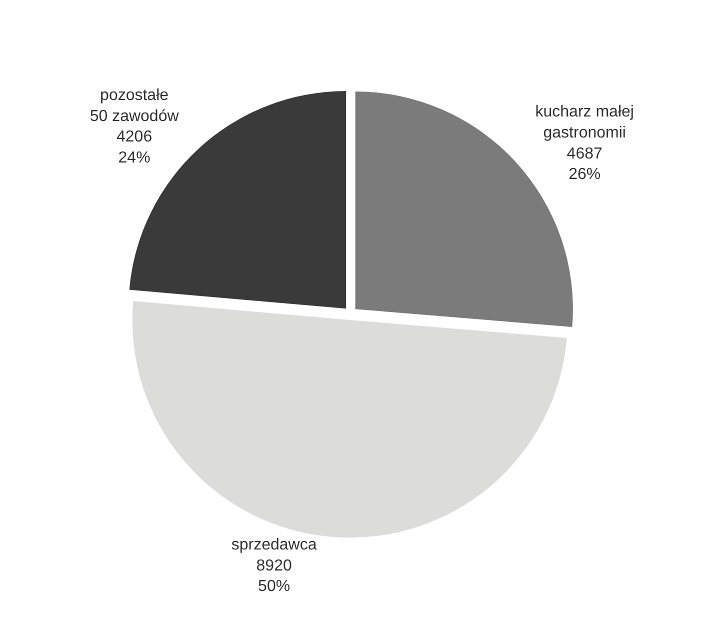 The image size is (723, 617). What do you see at coordinates (135, 105) in the screenshot?
I see `slice-label: pozostałe 50 zawodów` at bounding box center [135, 105].